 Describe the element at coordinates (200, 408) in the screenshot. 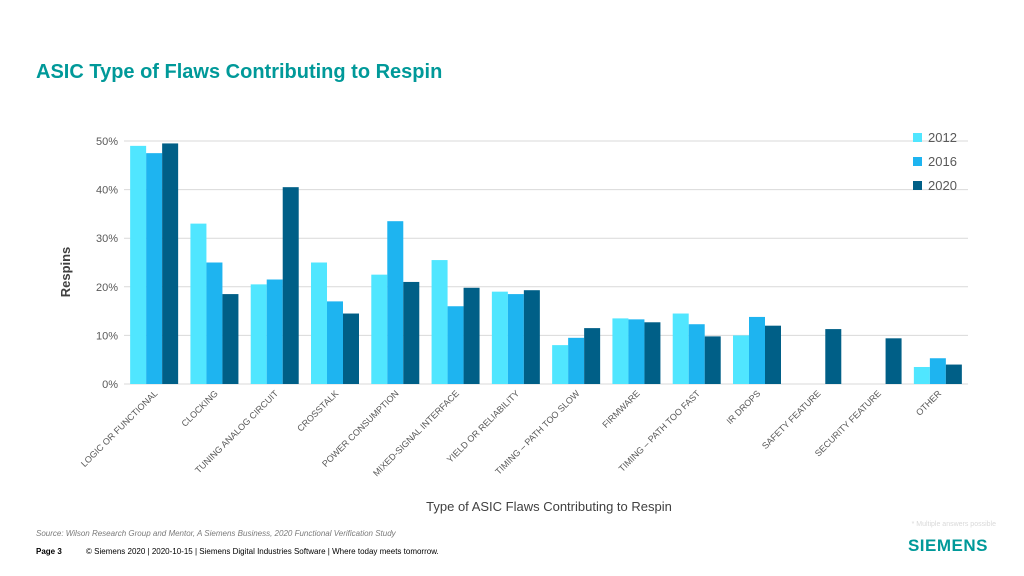

I see `x-tick-label: CLOCKING` at that location.